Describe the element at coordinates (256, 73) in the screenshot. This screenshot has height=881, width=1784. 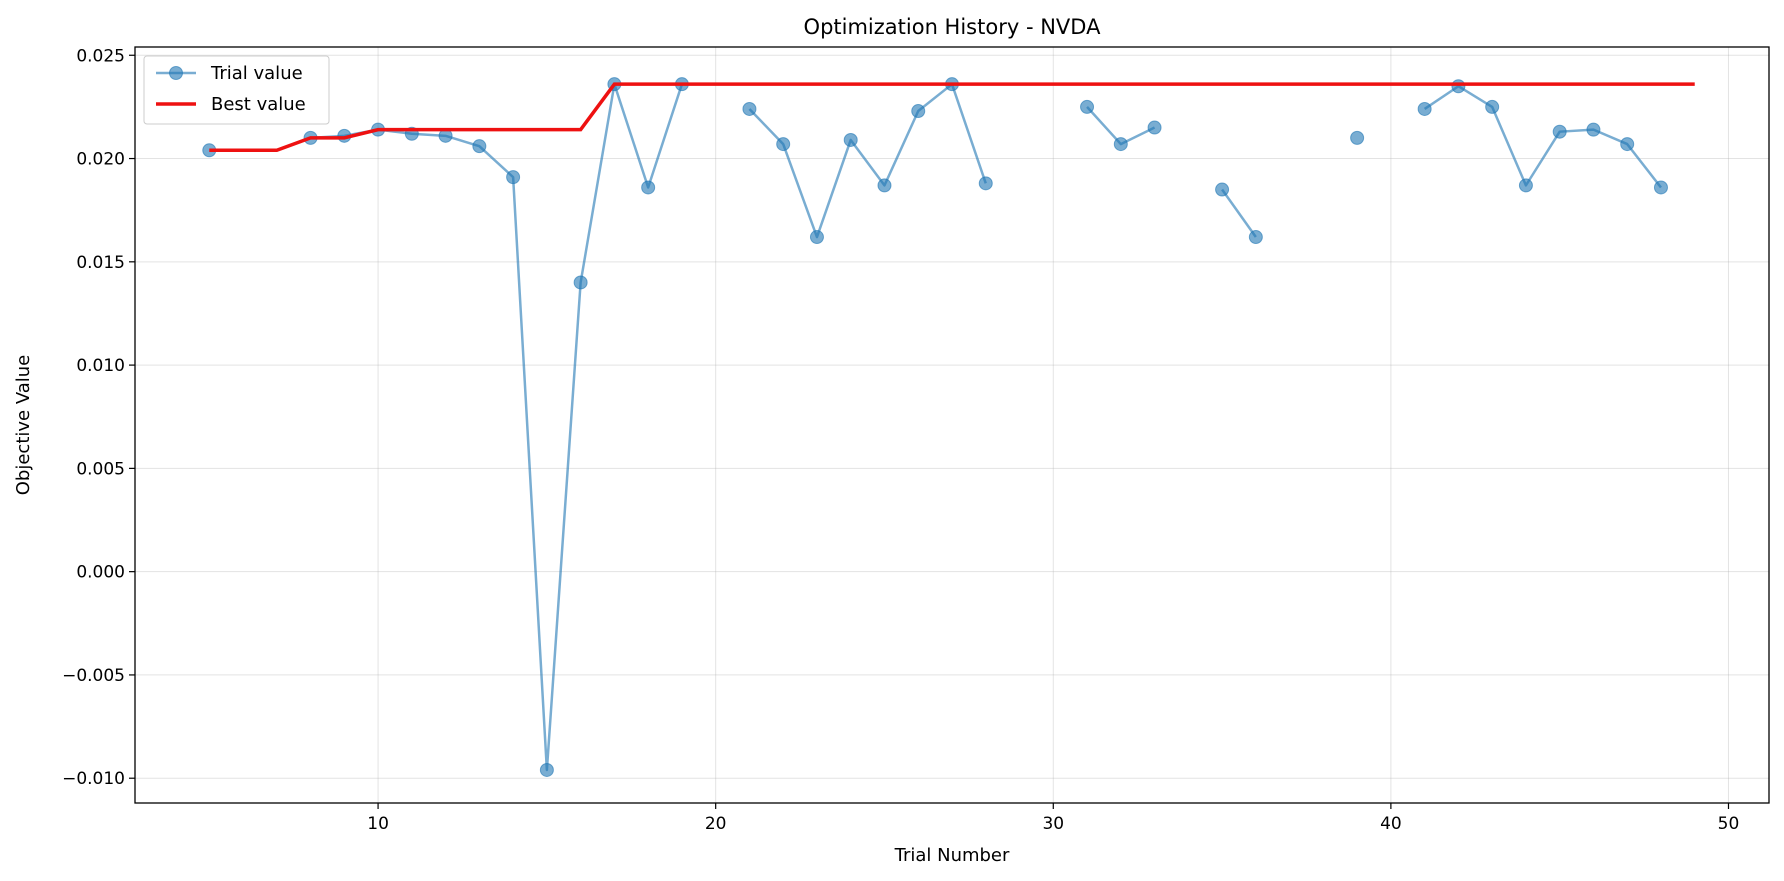
I see `legend-trial-label: Trial value` at that location.